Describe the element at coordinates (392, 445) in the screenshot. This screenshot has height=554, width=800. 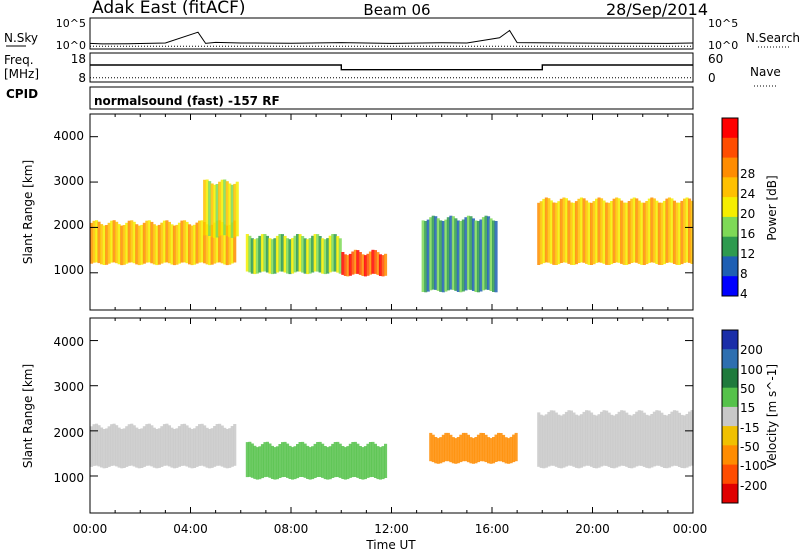
I see `velocity-echoes` at that location.